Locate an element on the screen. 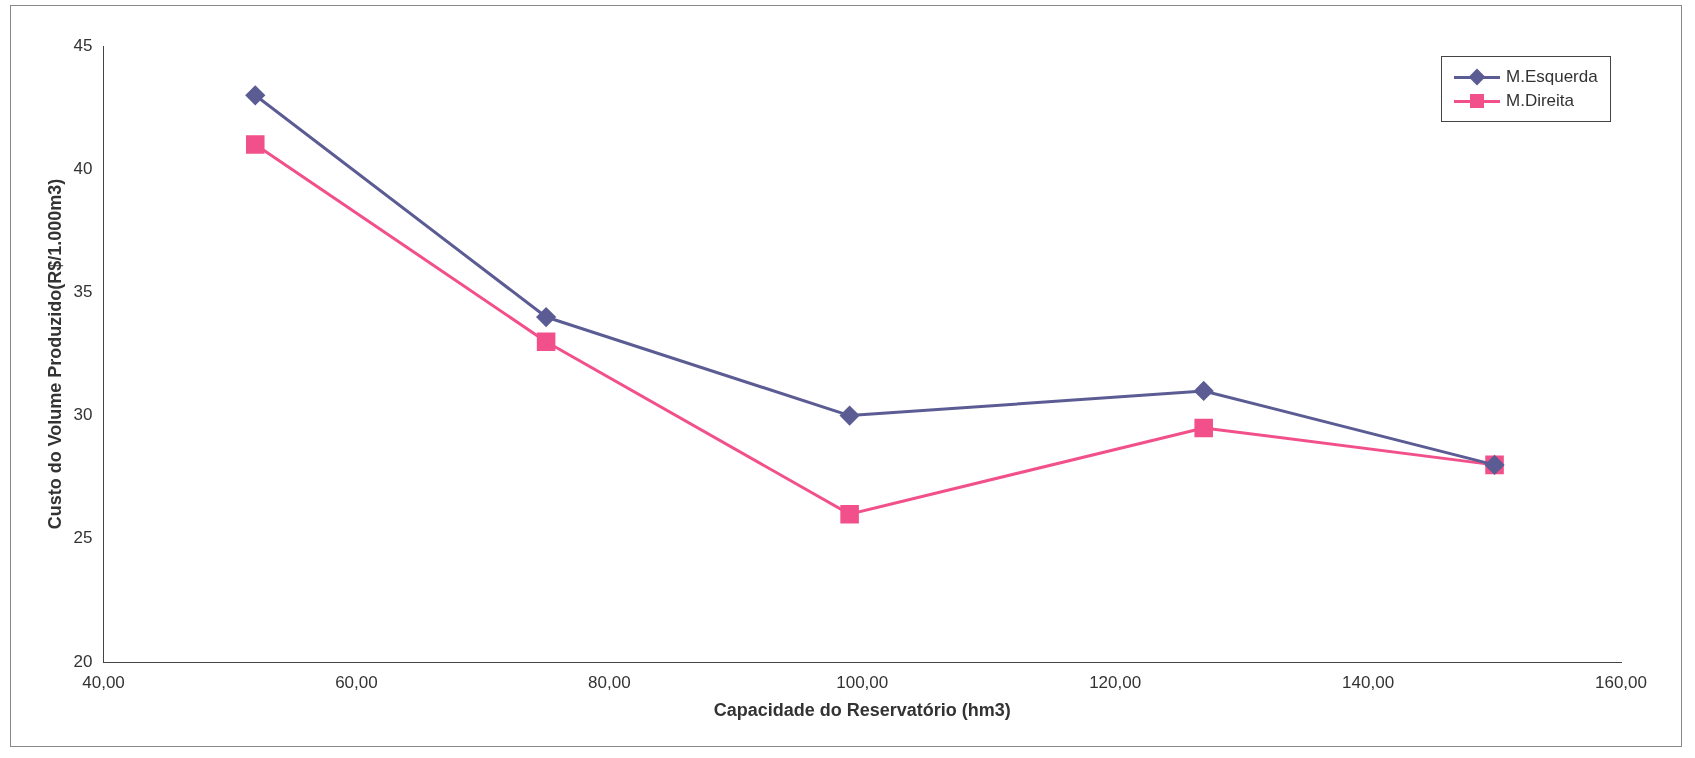 The height and width of the screenshot is (758, 1695). x-tick-label: 100,00 is located at coordinates (862, 682).